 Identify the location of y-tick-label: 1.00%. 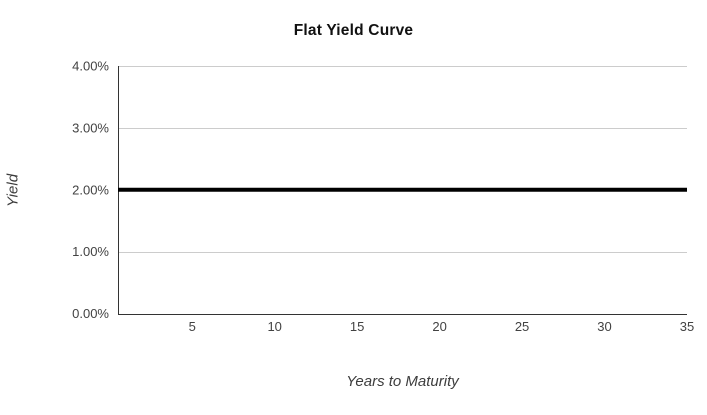
(90, 251).